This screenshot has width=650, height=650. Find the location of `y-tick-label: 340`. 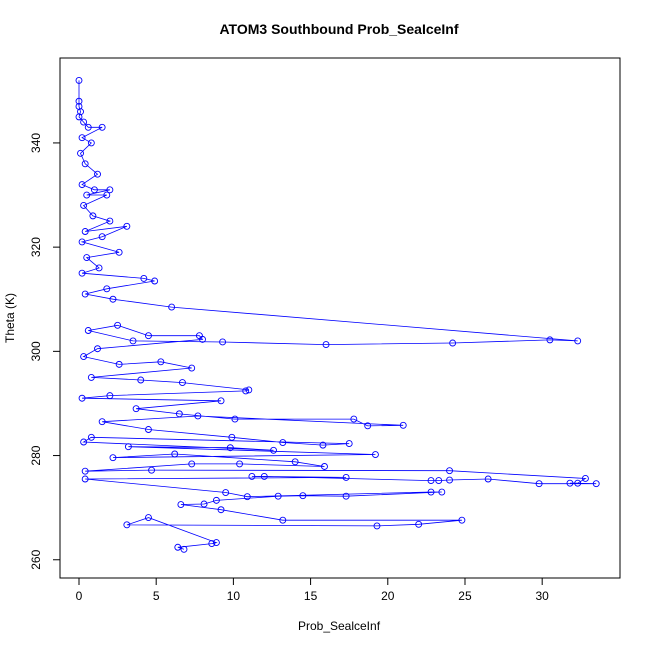

y-tick-label: 340 is located at coordinates (36, 143).